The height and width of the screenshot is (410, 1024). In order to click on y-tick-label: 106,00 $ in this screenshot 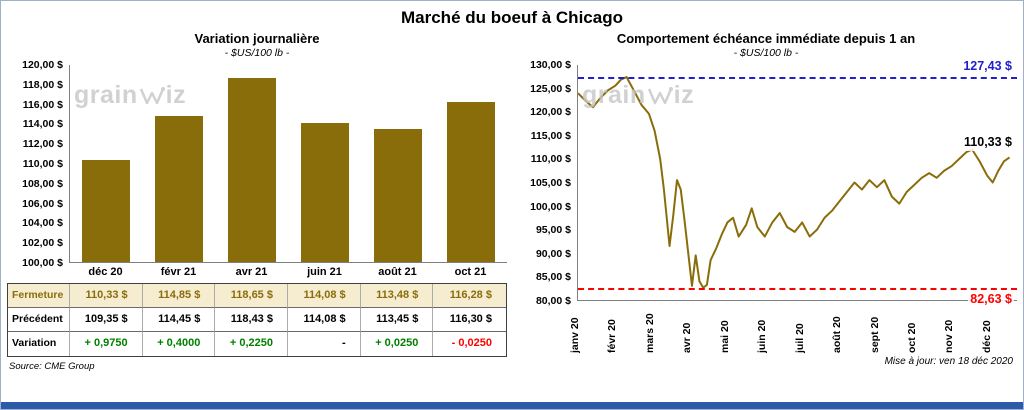, I will do `click(42, 203)`.